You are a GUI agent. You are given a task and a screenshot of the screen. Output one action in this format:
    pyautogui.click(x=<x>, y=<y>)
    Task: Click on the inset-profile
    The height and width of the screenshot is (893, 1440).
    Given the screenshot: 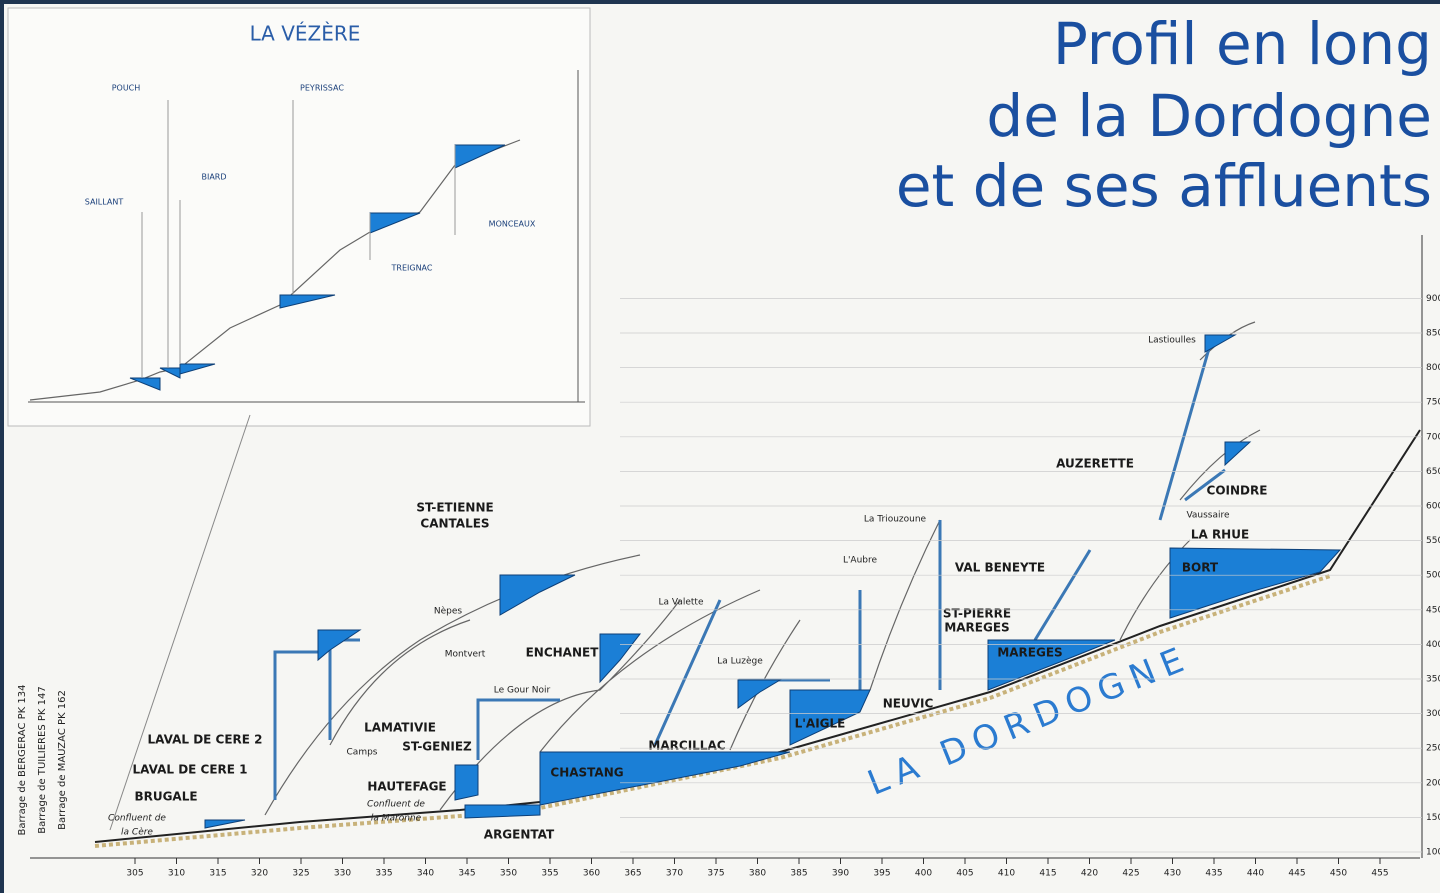 What is the action you would take?
    pyautogui.click(x=275, y=270)
    